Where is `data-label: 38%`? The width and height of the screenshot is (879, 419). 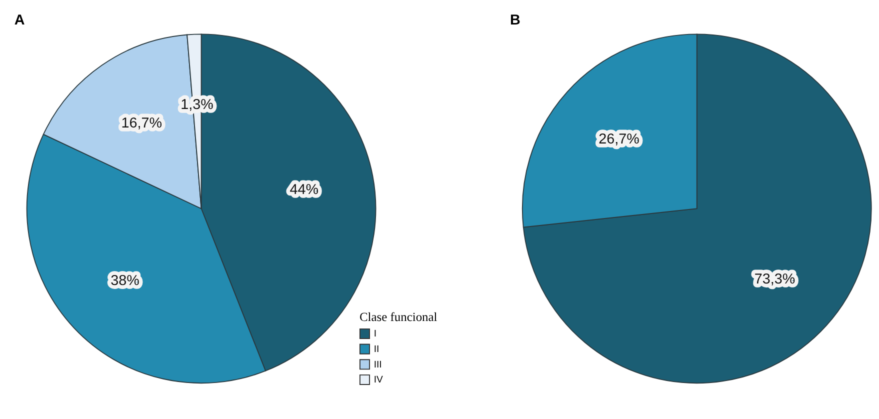
data-label: 38% is located at coordinates (125, 281).